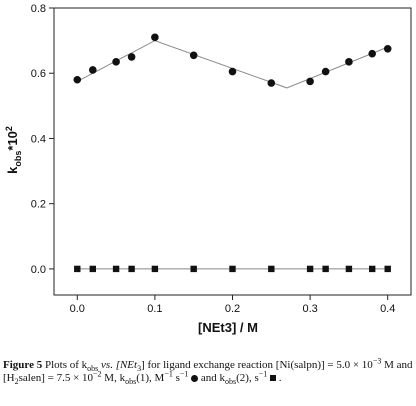 The image size is (416, 406). Describe the element at coordinates (23, 365) in the screenshot. I see `caption-label: Figure 5` at that location.